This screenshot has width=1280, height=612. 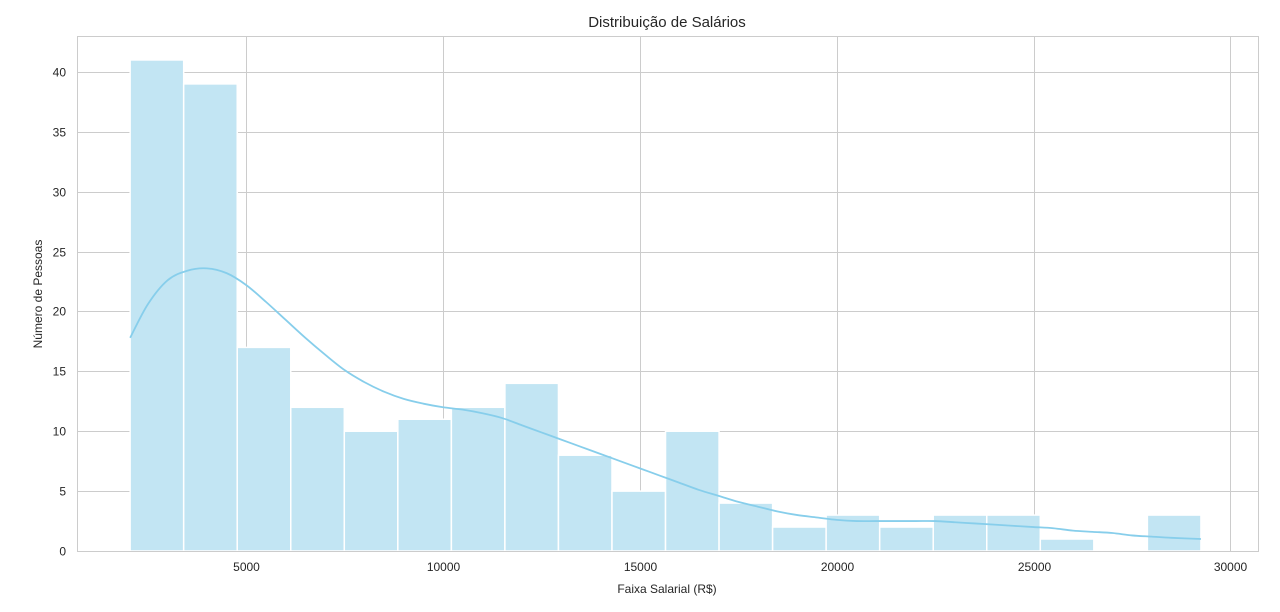 What do you see at coordinates (38, 294) in the screenshot?
I see `y-axis-label: Número de Pessoas` at bounding box center [38, 294].